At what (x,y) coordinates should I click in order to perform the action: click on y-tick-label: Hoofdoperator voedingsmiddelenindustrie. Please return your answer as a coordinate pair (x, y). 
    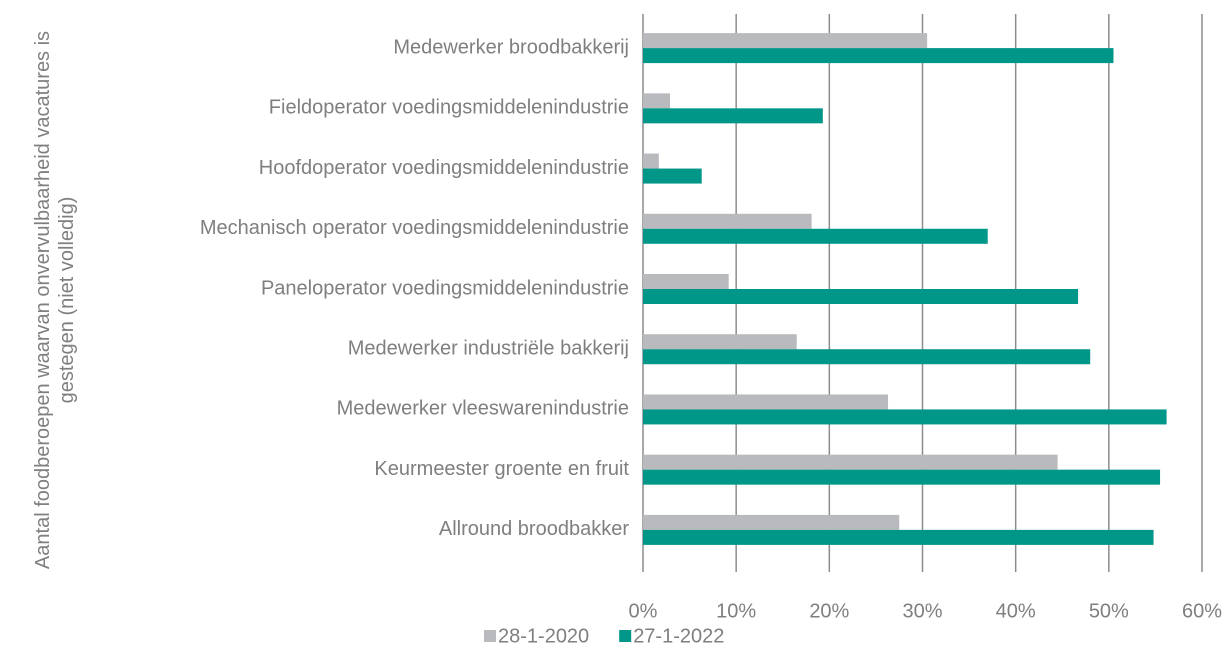
    Looking at the image, I should click on (444, 168).